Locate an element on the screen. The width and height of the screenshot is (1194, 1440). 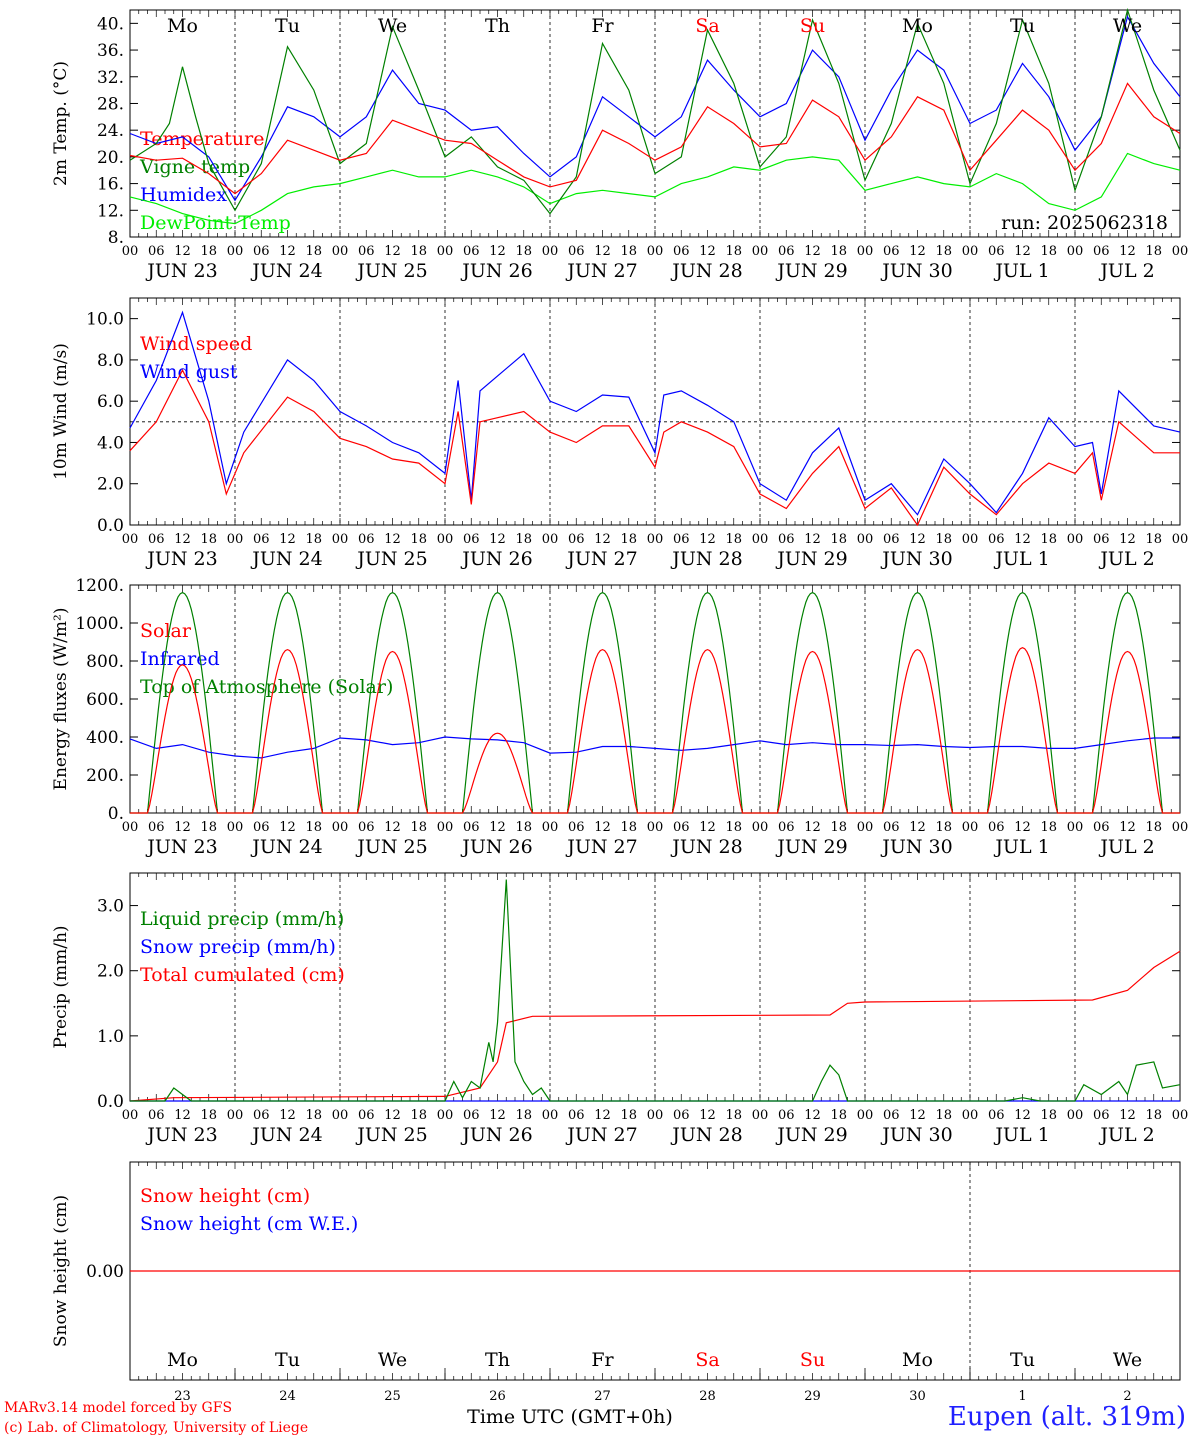
y-axis-label: 10m Wind (m/s) is located at coordinates (61, 411).